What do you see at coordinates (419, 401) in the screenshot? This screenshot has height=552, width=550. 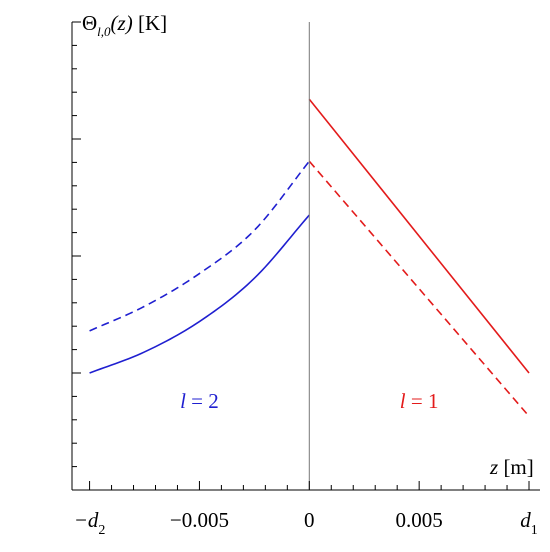 I see `series-annotation-2: l = 1` at bounding box center [419, 401].